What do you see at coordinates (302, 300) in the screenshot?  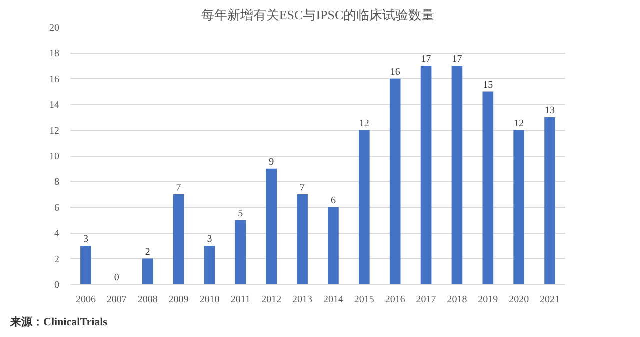 I see `x-tick-label: 2013` at bounding box center [302, 300].